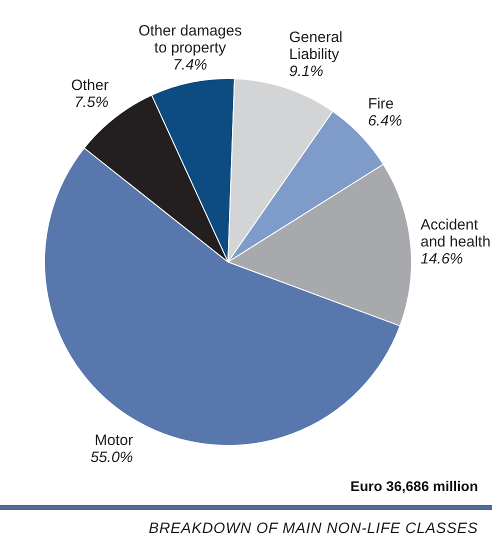  Describe the element at coordinates (313, 528) in the screenshot. I see `text: BREAKDOWN OF MAIN NON-LIFE CLASSES` at that location.